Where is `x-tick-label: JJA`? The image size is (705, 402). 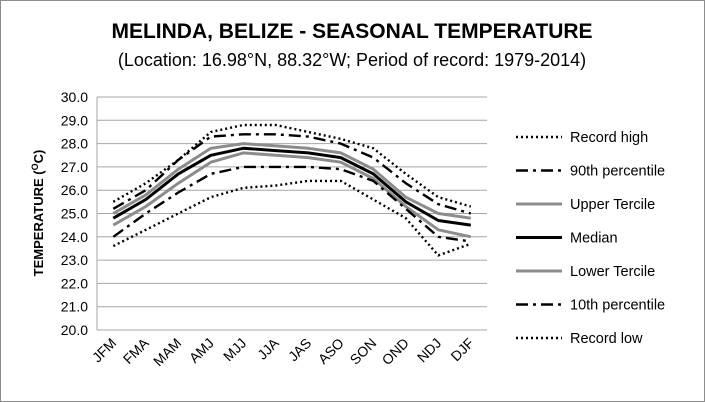
x-tick-label: JJA is located at coordinates (268, 348).